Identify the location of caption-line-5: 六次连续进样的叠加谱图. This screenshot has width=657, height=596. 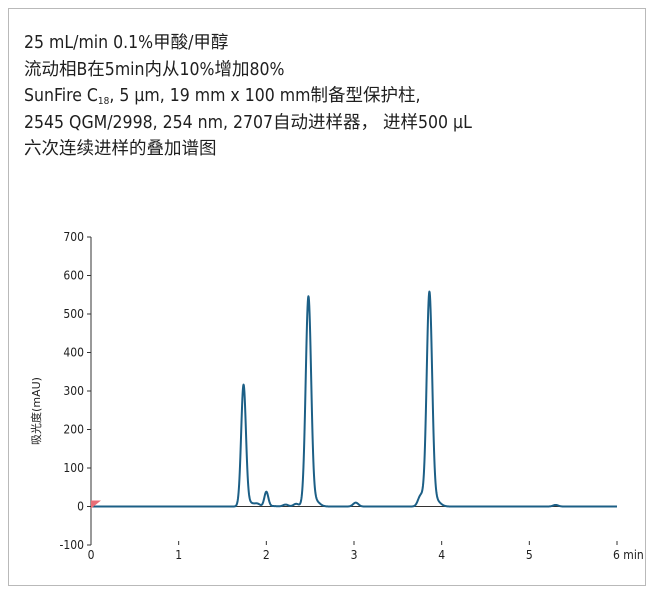
(120, 149).